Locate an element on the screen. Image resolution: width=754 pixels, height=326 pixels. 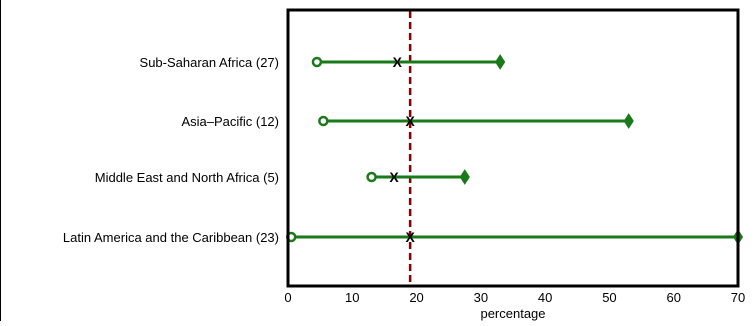
category-label-3: Latin America and the Caribbean (23) is located at coordinates (171, 237).